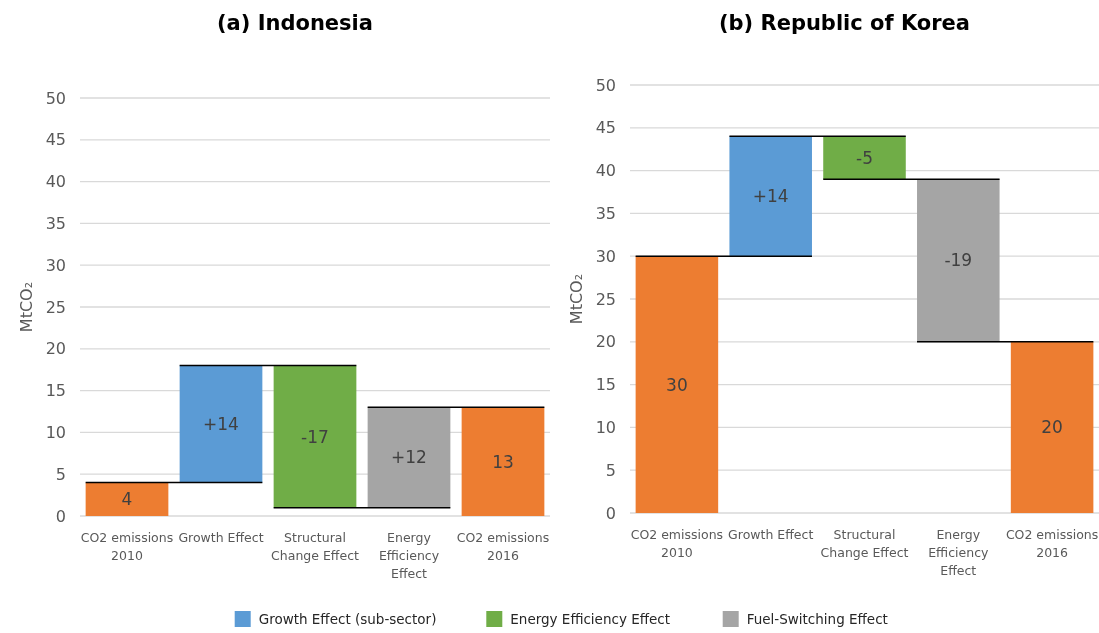  Describe the element at coordinates (844, 23) in the screenshot. I see `chart-title: (b) Republic of Korea` at that location.